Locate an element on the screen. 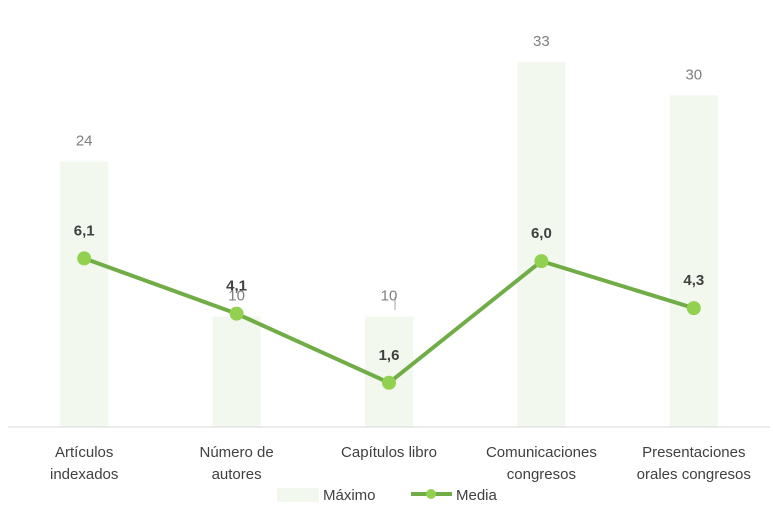 The width and height of the screenshot is (773, 532). category-label-line: Presentaciones is located at coordinates (693, 452).